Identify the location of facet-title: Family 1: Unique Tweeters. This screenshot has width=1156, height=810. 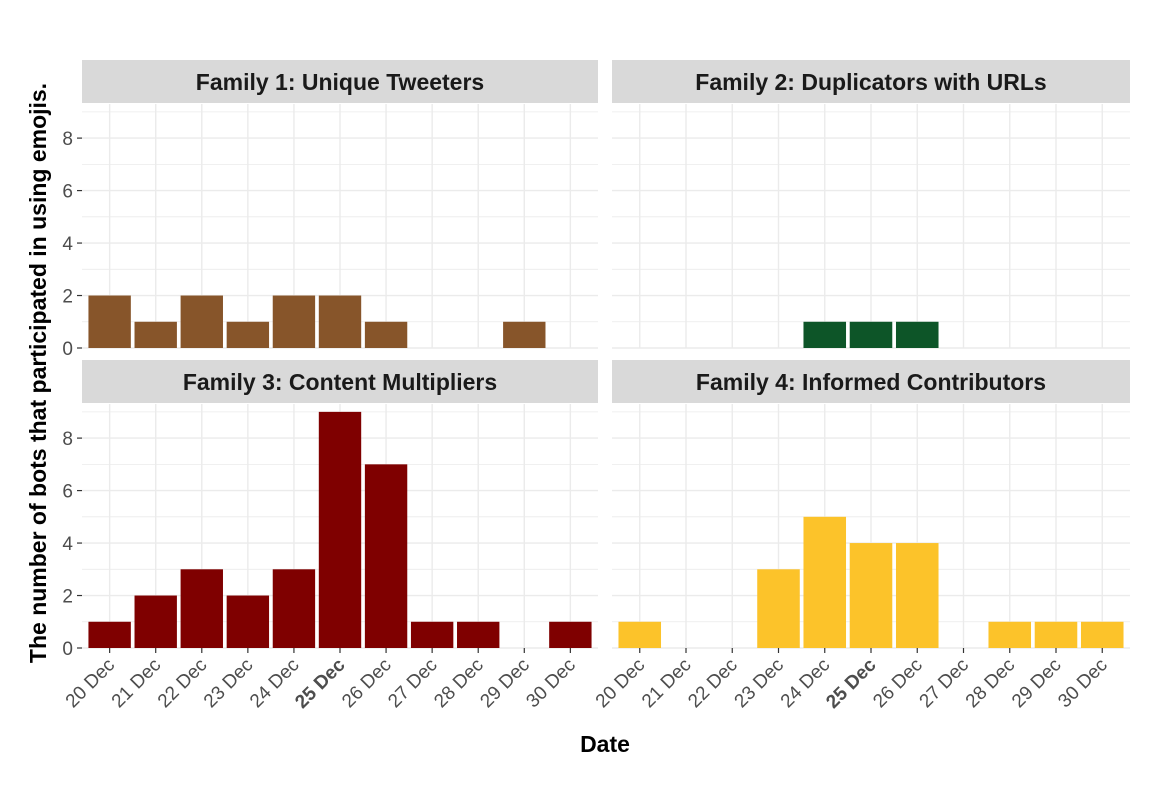
(340, 82).